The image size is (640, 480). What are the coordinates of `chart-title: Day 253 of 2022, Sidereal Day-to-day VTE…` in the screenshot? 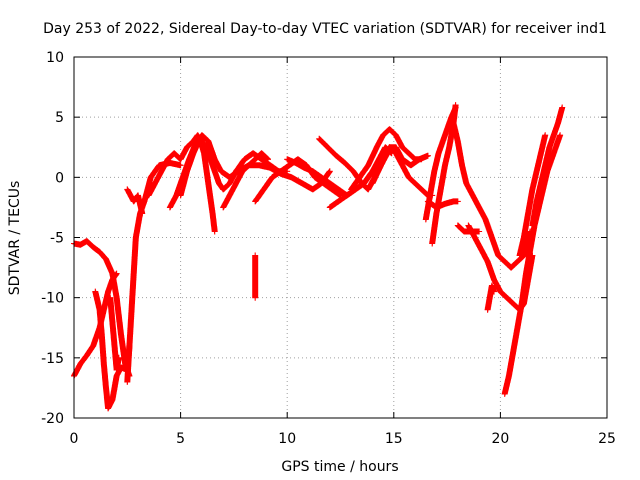 It's located at (325, 29).